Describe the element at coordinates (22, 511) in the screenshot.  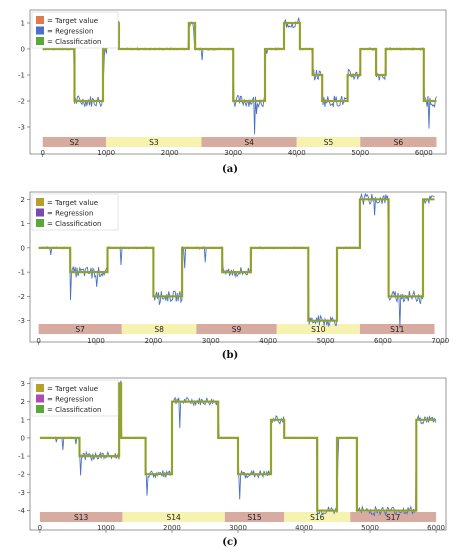
I see `y-tick-label: -4` at that location.